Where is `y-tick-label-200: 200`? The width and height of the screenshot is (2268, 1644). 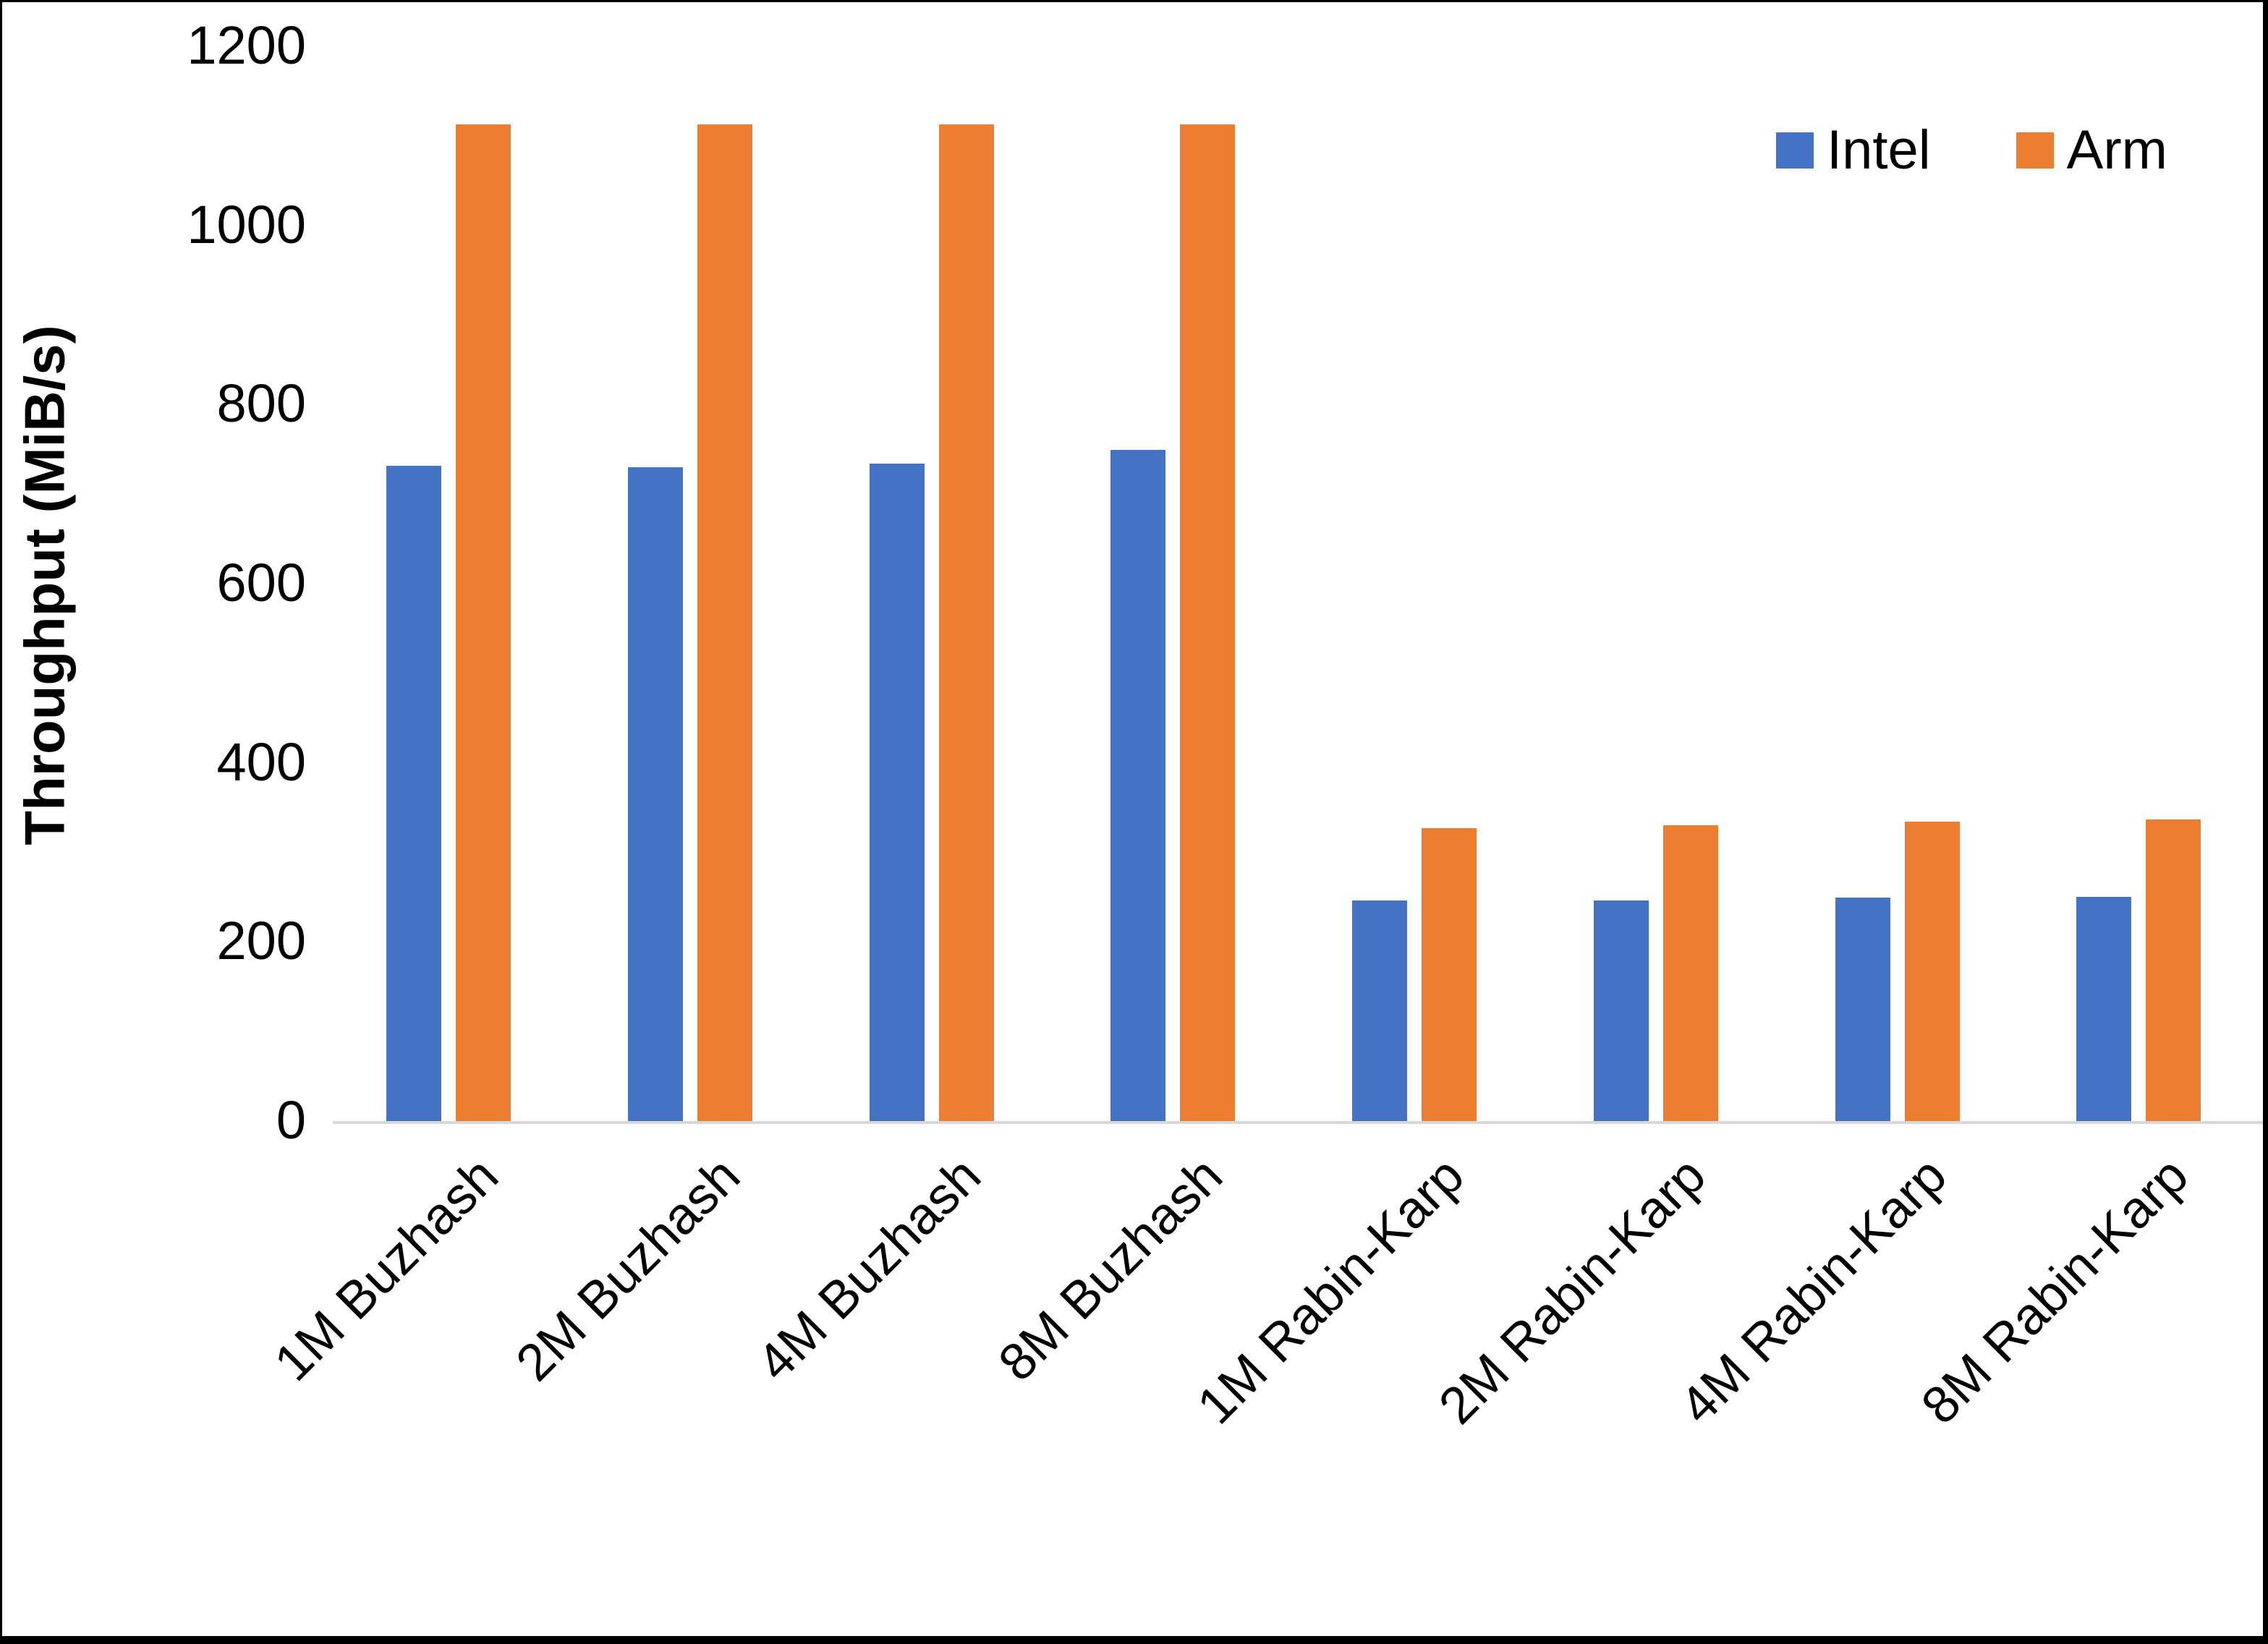
y-tick-label-200: 200 is located at coordinates (261, 941).